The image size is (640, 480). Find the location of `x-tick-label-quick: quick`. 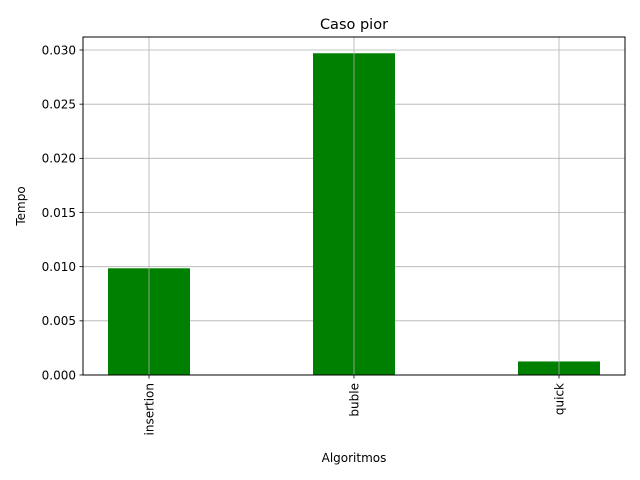

x-tick-label-quick: quick is located at coordinates (560, 399).